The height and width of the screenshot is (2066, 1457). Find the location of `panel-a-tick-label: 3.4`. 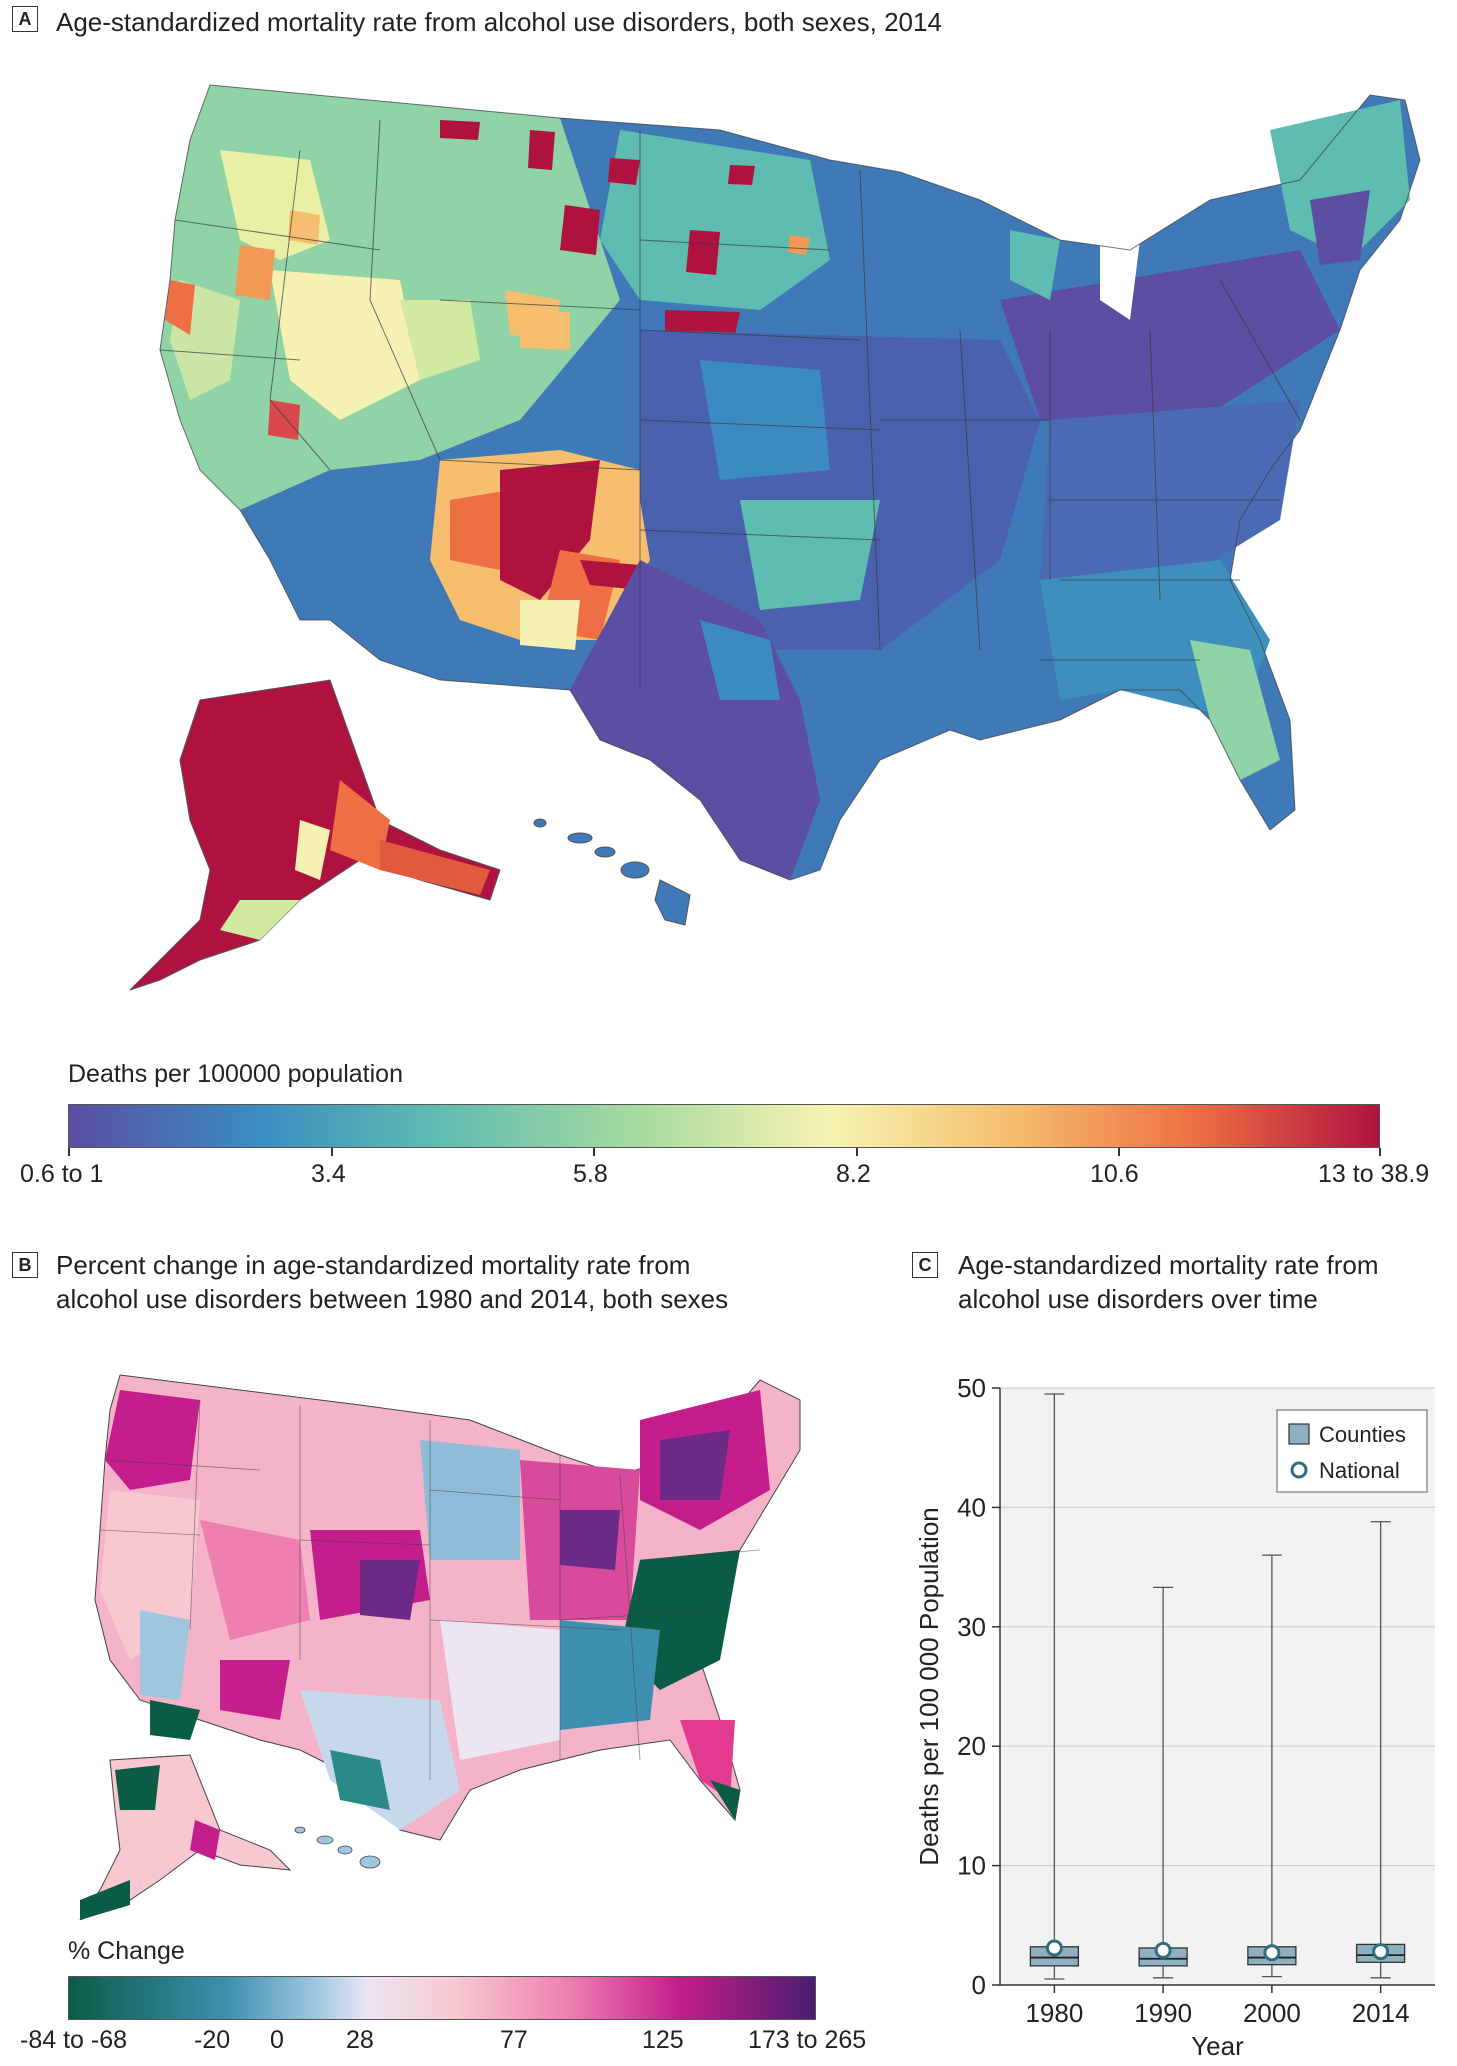

panel-a-tick-label: 3.4 is located at coordinates (328, 1174).